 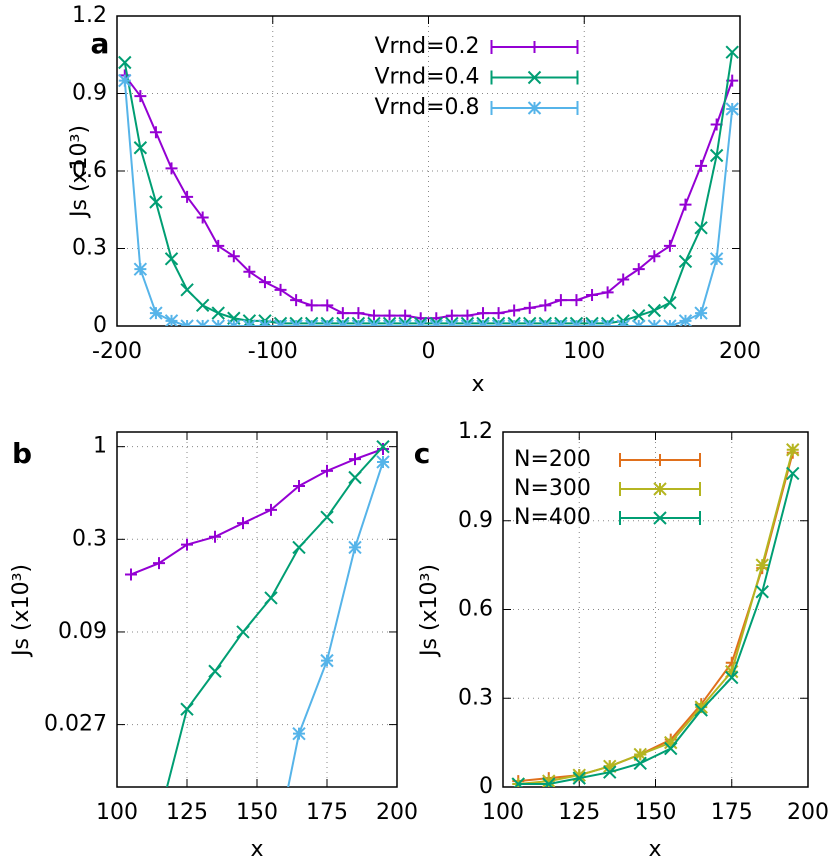 I want to click on y-tick-label: 0, so click(x=486, y=786).